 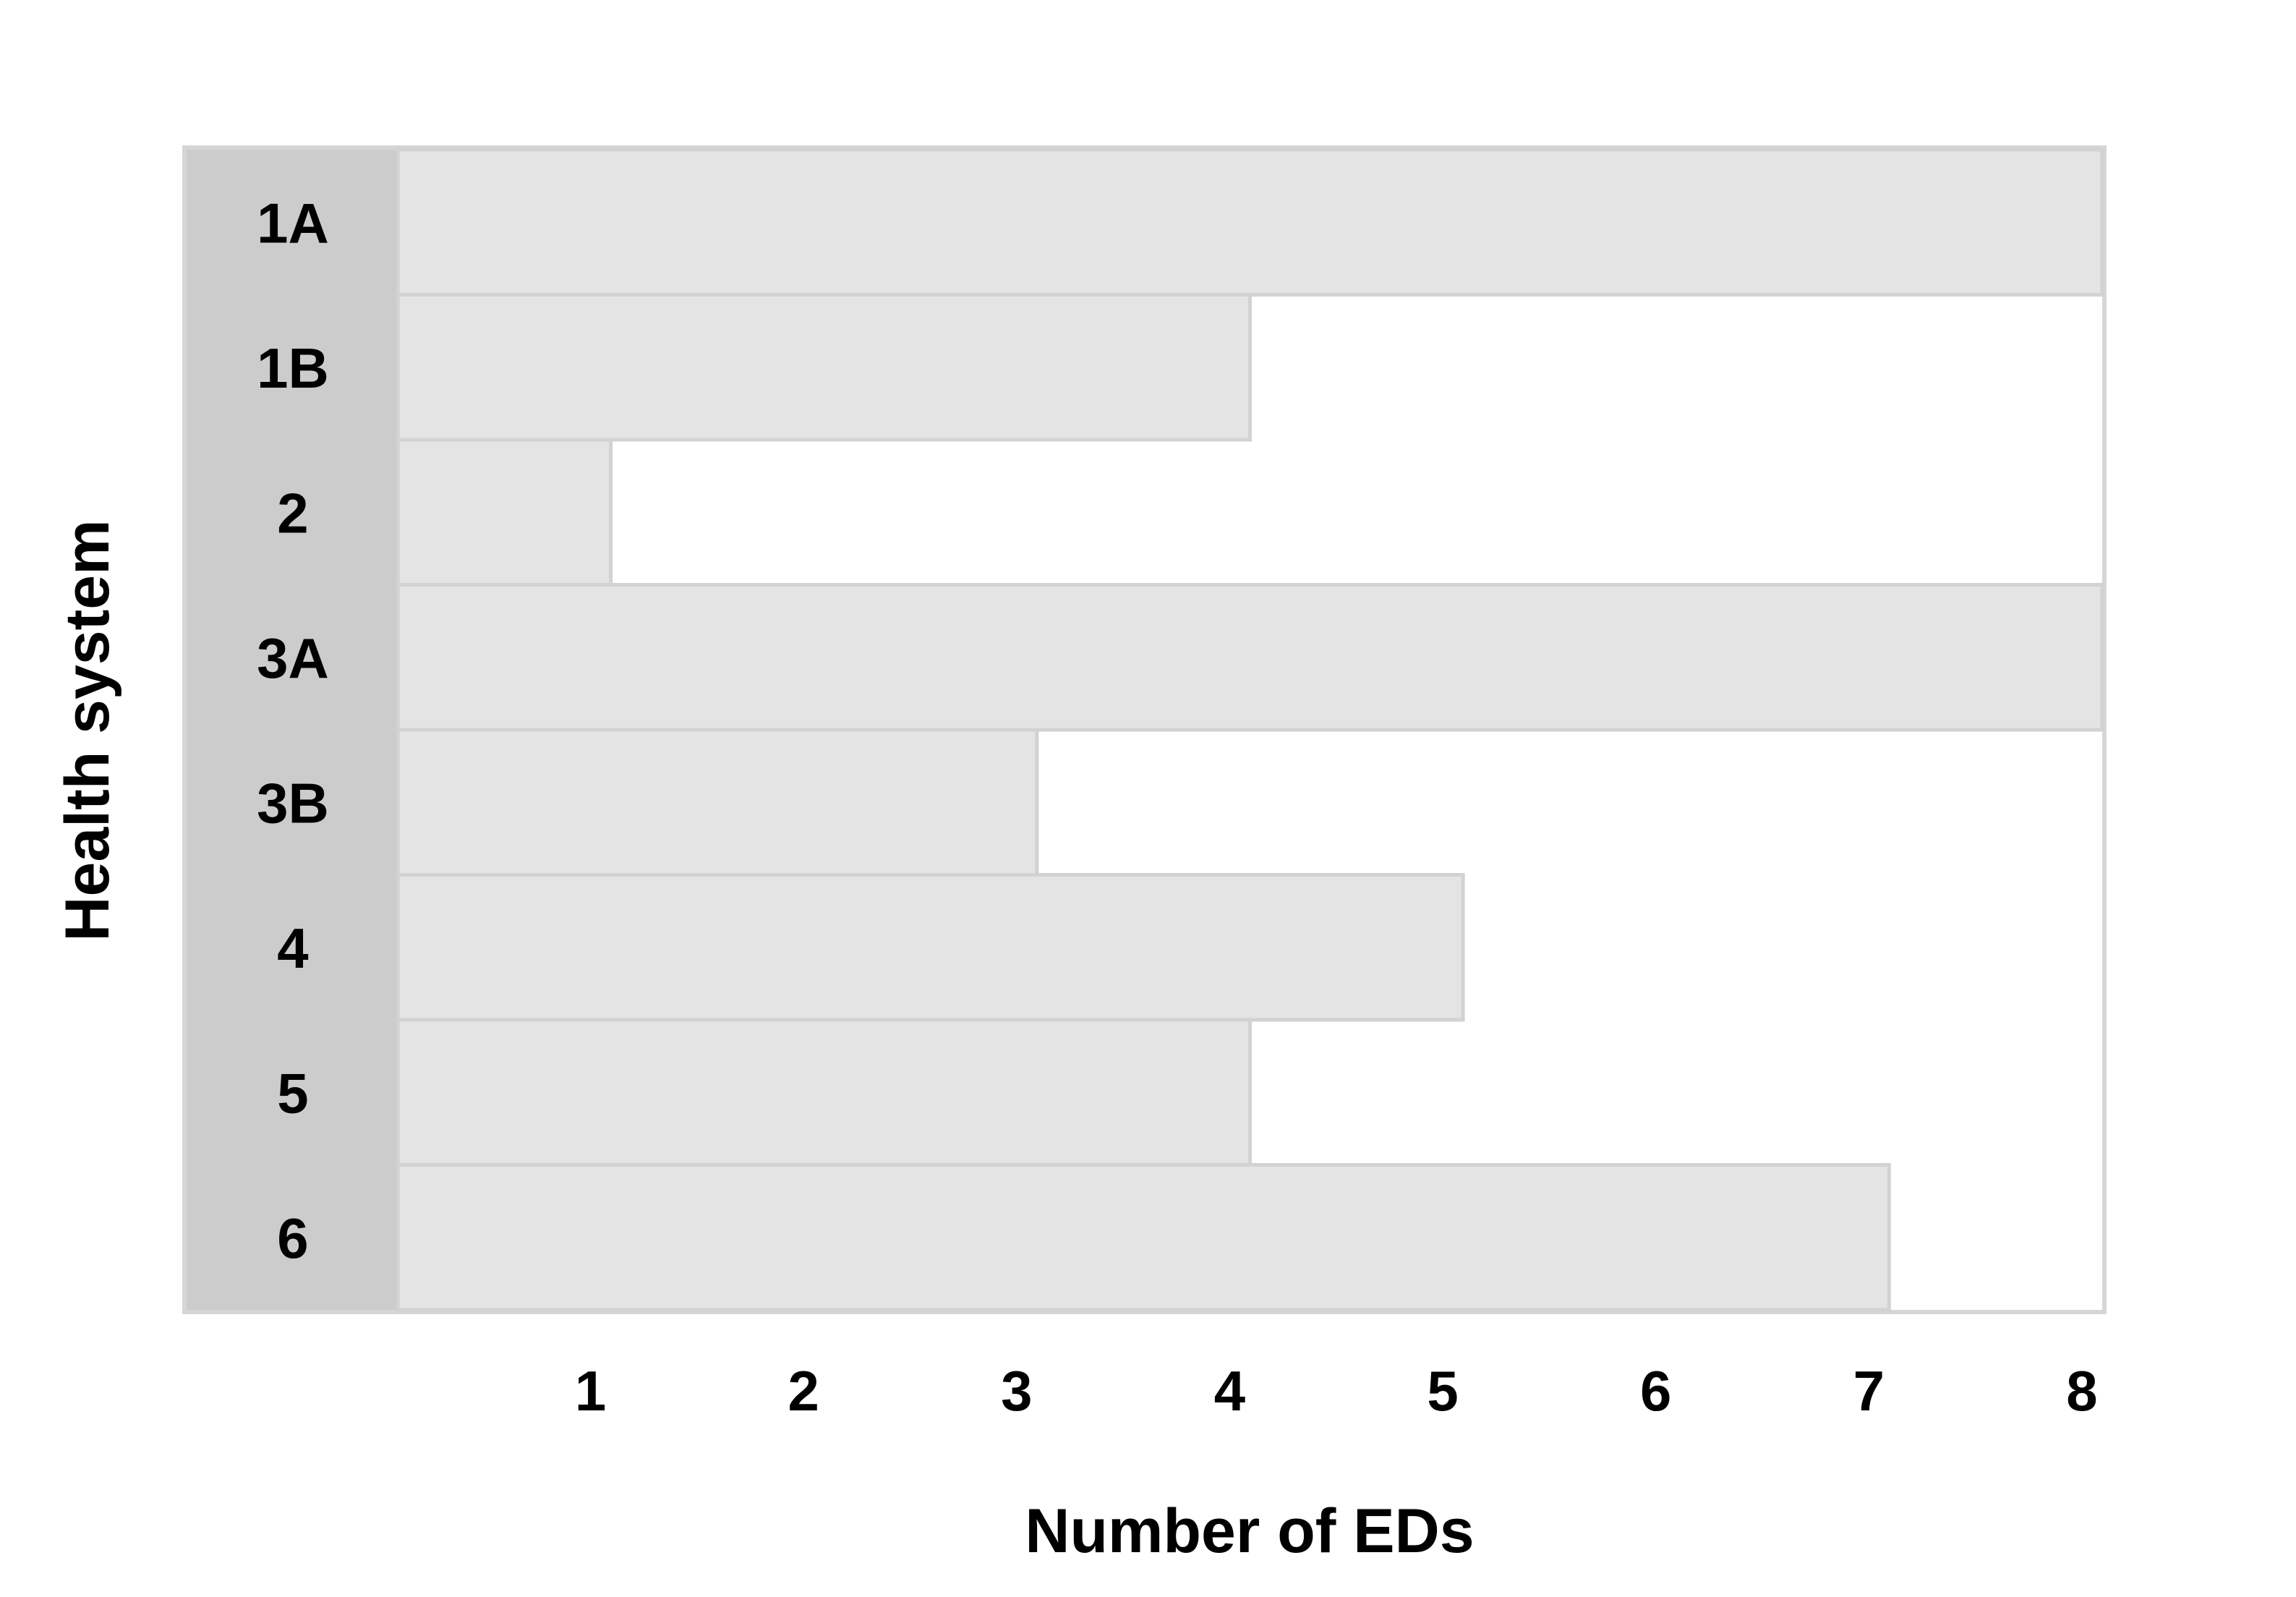 I want to click on category-label-3a: 3A, so click(x=293, y=658).